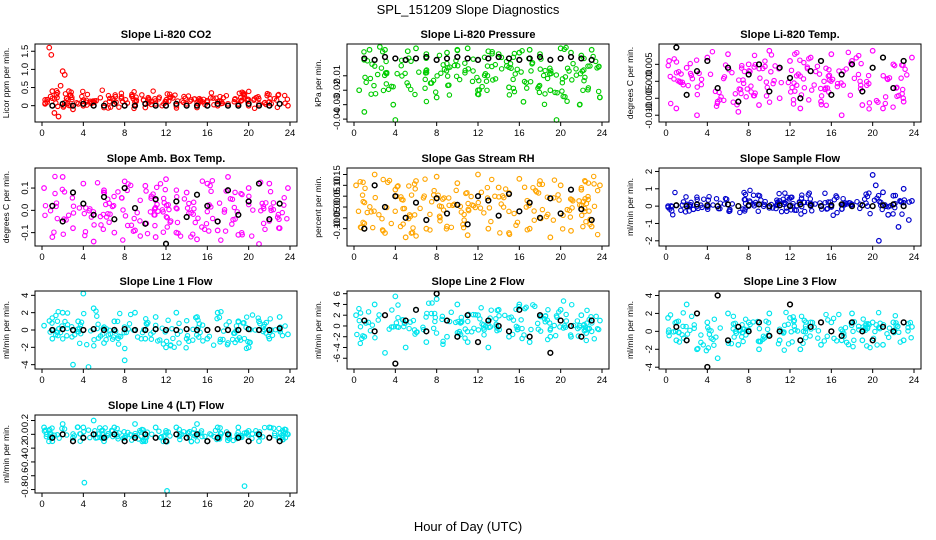 The image size is (936, 540). I want to click on x-tick-label: 12, so click(790, 257).